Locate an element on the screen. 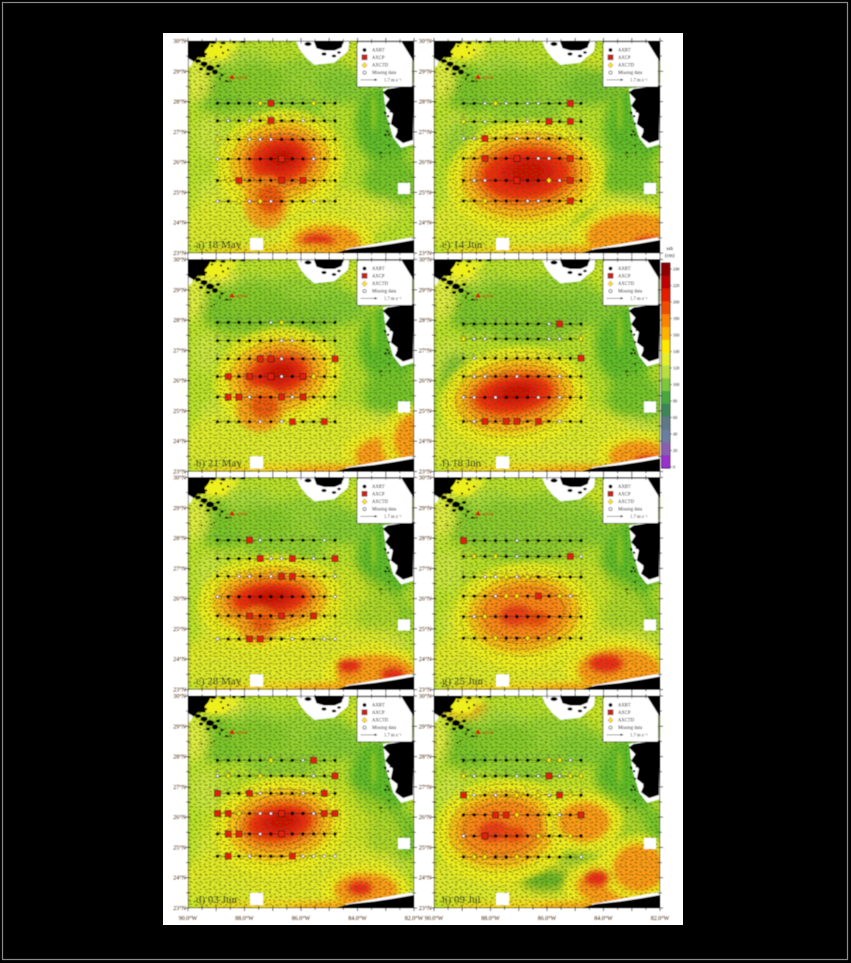 This screenshot has width=851, height=963. svg-text: 14 is located at coordinates (496, 134).